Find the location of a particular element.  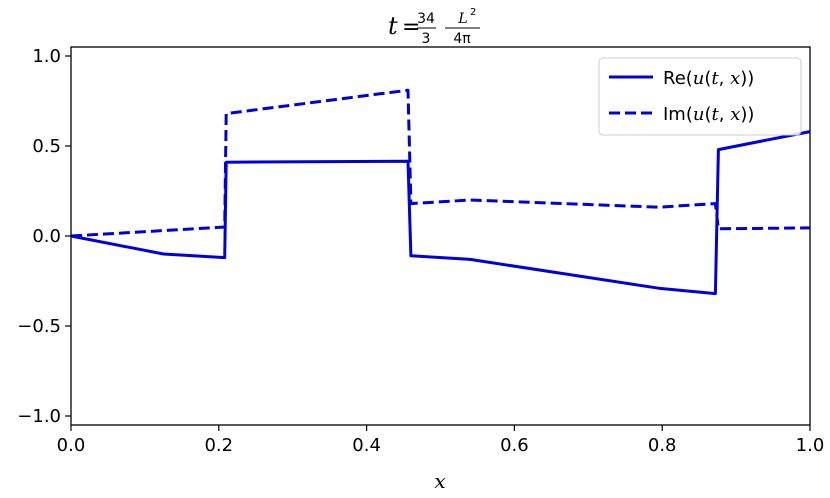

x-tick-label: 0.6 is located at coordinates (514, 445).